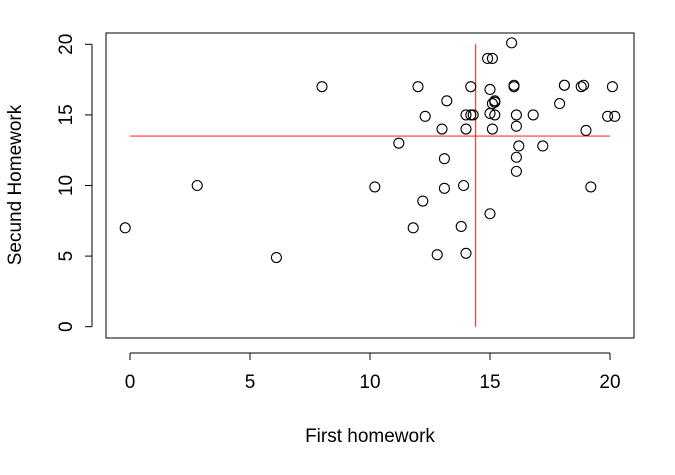 Image resolution: width=675 pixels, height=475 pixels. What do you see at coordinates (66, 185) in the screenshot?
I see `y-tick-label: 10` at bounding box center [66, 185].